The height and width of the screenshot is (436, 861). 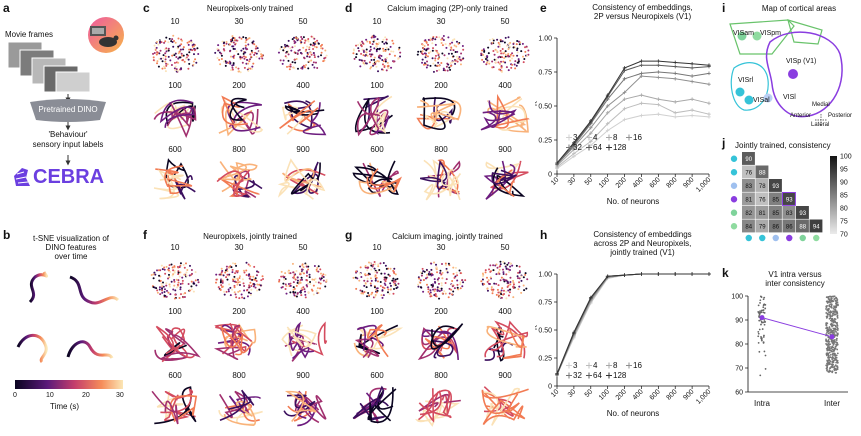 I want to click on heatmap-value: 85, so click(x=775, y=201).